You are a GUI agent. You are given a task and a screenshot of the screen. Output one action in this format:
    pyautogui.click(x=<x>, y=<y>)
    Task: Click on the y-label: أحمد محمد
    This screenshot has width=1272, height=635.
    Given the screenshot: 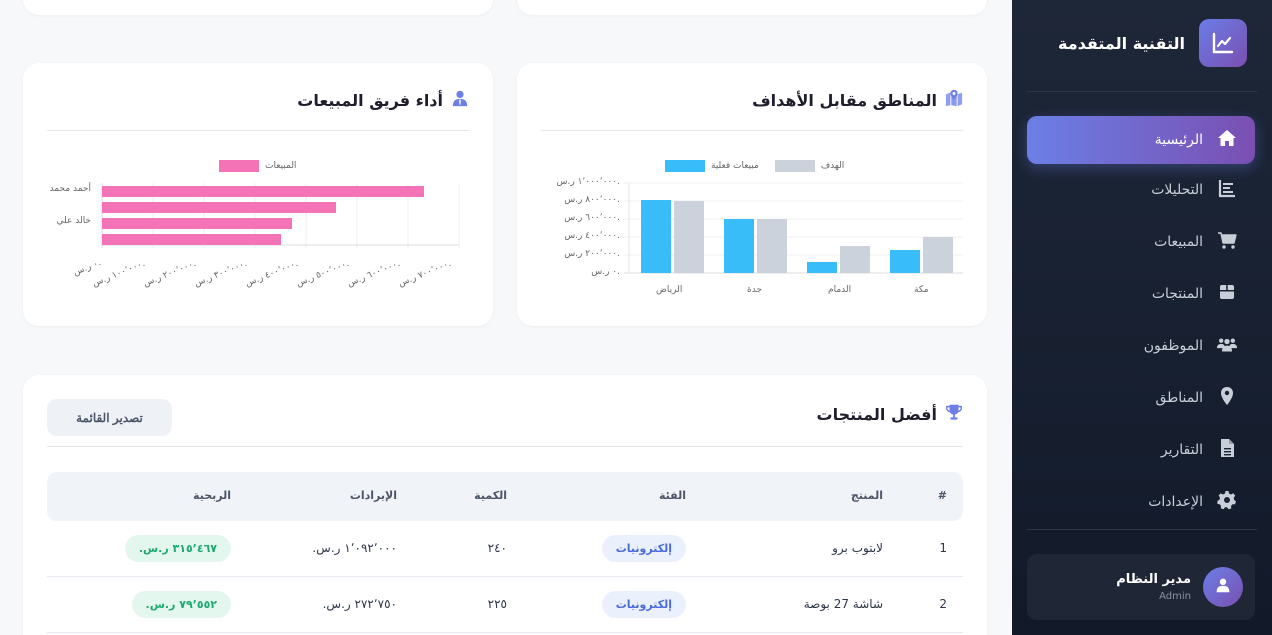 What is the action you would take?
    pyautogui.click(x=70, y=189)
    